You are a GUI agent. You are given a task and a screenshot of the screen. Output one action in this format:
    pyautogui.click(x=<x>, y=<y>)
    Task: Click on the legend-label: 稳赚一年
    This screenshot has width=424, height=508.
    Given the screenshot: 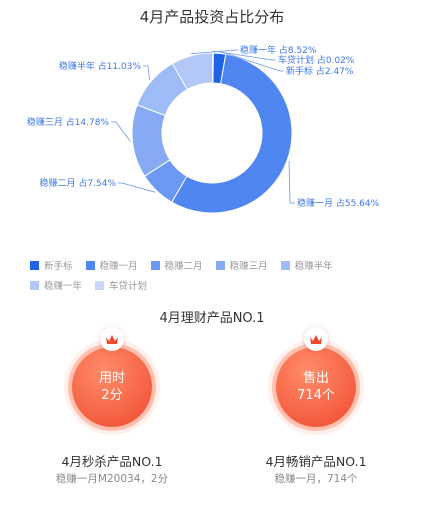 What is the action you would take?
    pyautogui.click(x=63, y=286)
    